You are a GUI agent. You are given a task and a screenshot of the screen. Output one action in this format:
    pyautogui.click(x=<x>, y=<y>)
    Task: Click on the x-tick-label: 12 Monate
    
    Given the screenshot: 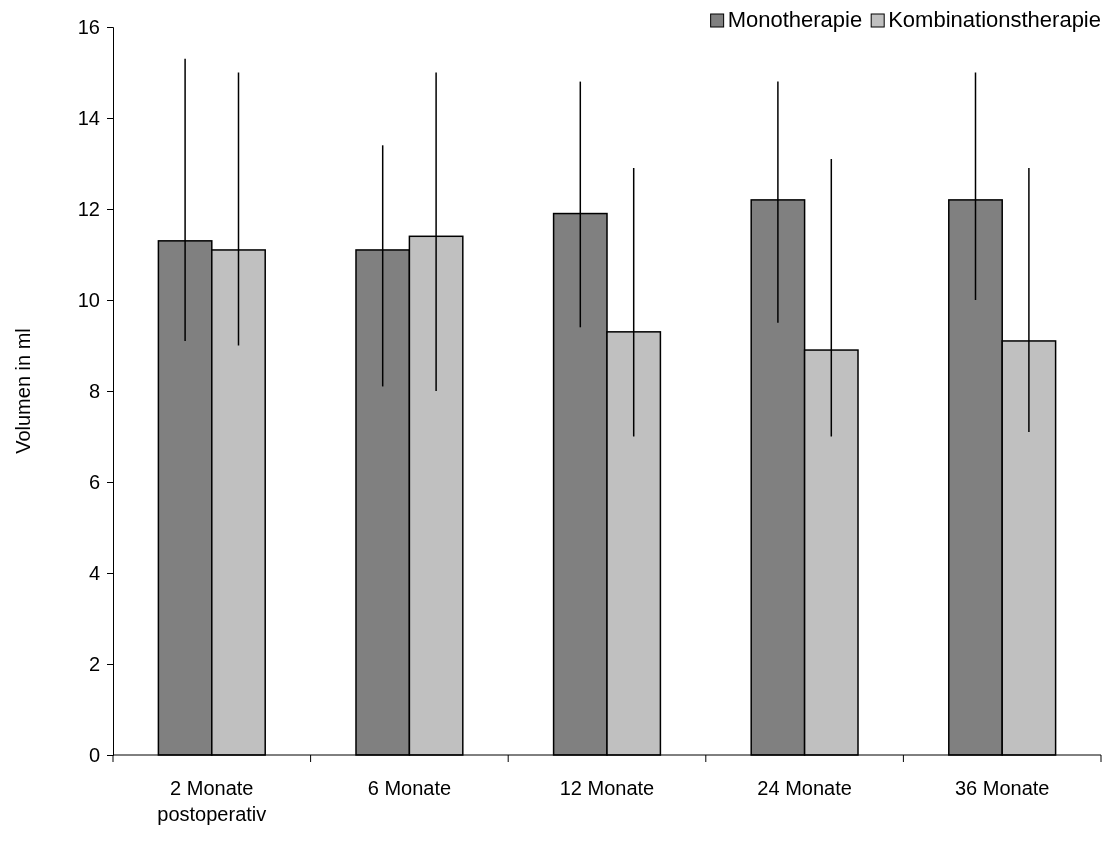 What is the action you would take?
    pyautogui.click(x=607, y=788)
    